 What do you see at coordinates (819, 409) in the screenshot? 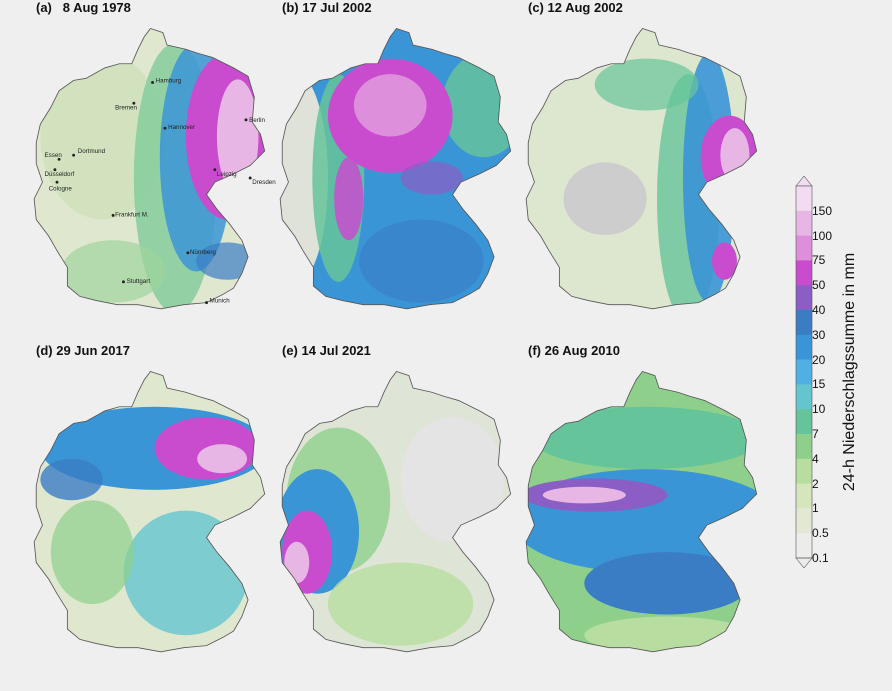
I see `colorbar-tick-label: 10` at bounding box center [819, 409].